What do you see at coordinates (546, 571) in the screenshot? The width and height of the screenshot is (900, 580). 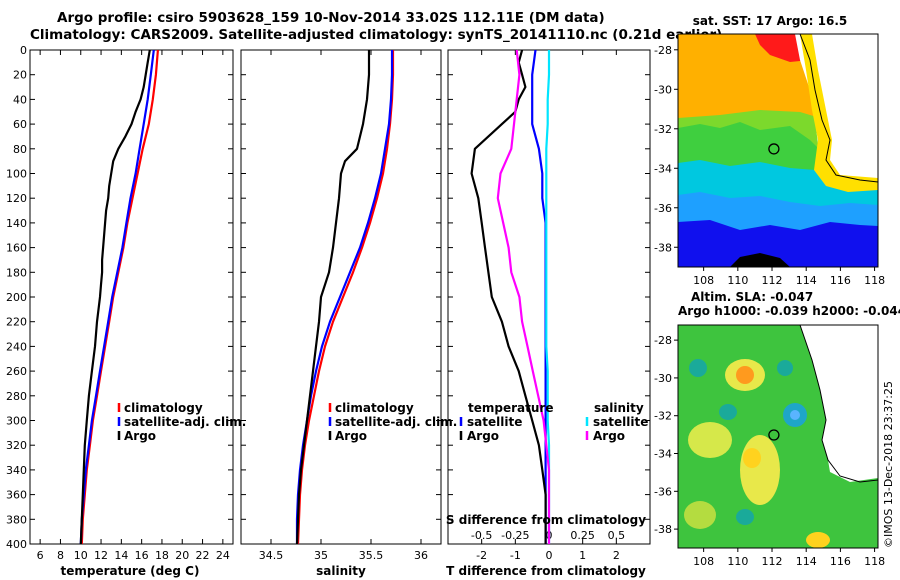 I see `difference-xlabel: T difference from climatology` at bounding box center [546, 571].